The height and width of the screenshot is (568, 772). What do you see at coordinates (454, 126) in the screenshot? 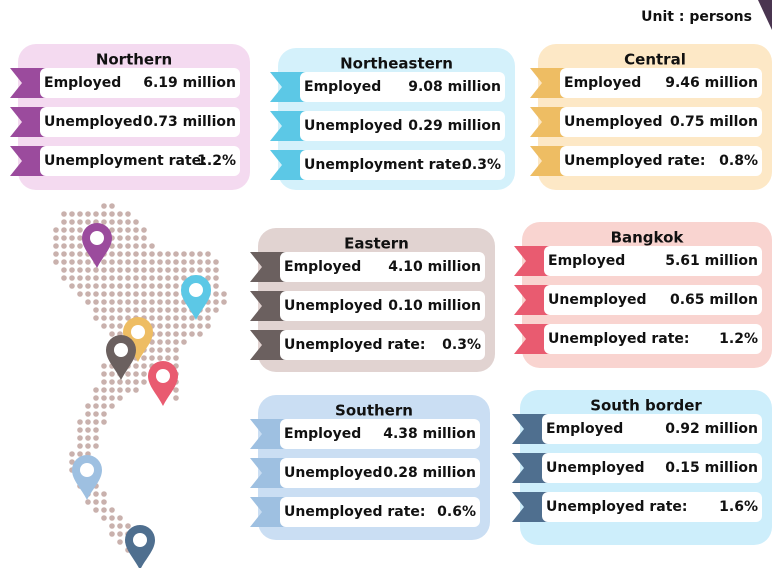
I see `row-value: 0.29 million` at bounding box center [454, 126].